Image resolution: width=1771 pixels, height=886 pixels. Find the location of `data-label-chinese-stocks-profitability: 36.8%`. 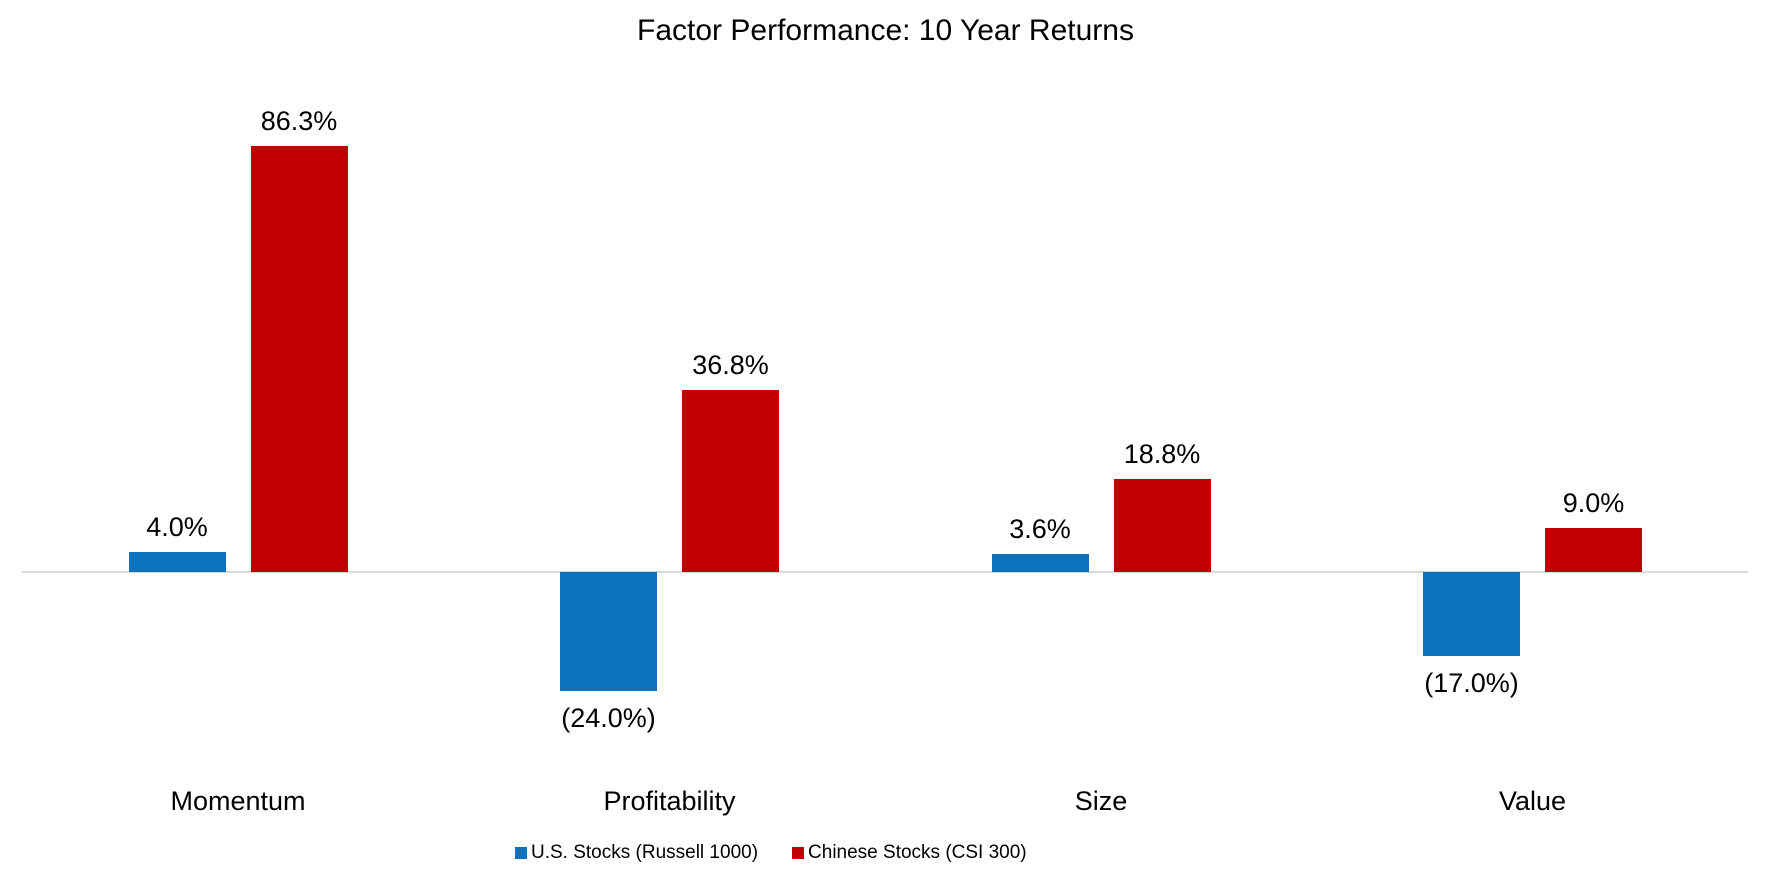

data-label-chinese-stocks-profitability: 36.8% is located at coordinates (730, 365).